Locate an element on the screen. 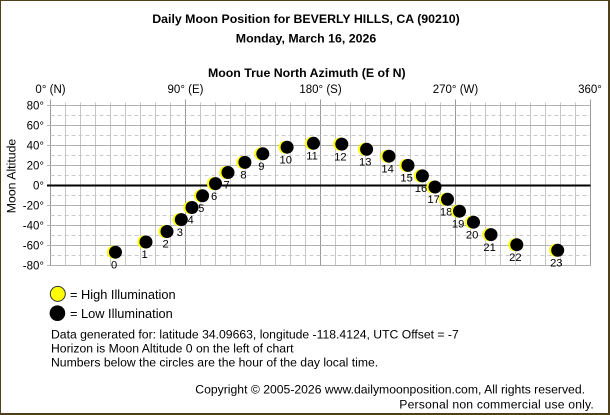  svg-text: 3 is located at coordinates (180, 233).